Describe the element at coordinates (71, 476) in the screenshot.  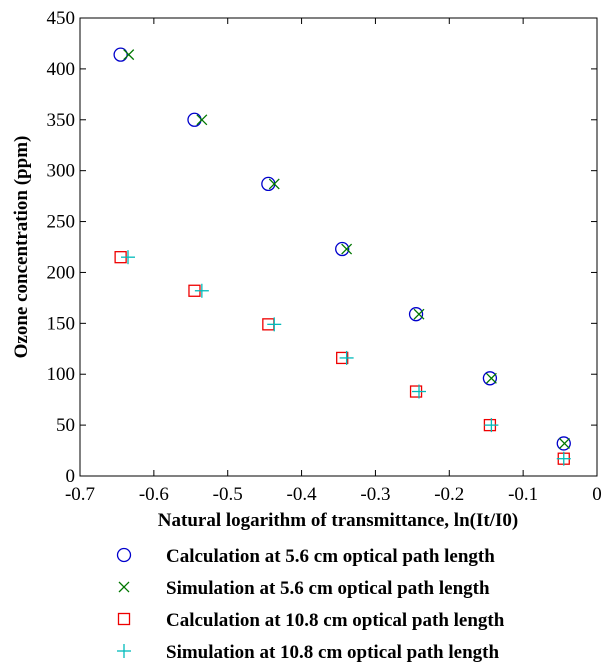
I see `y-tick-label: 0` at that location.